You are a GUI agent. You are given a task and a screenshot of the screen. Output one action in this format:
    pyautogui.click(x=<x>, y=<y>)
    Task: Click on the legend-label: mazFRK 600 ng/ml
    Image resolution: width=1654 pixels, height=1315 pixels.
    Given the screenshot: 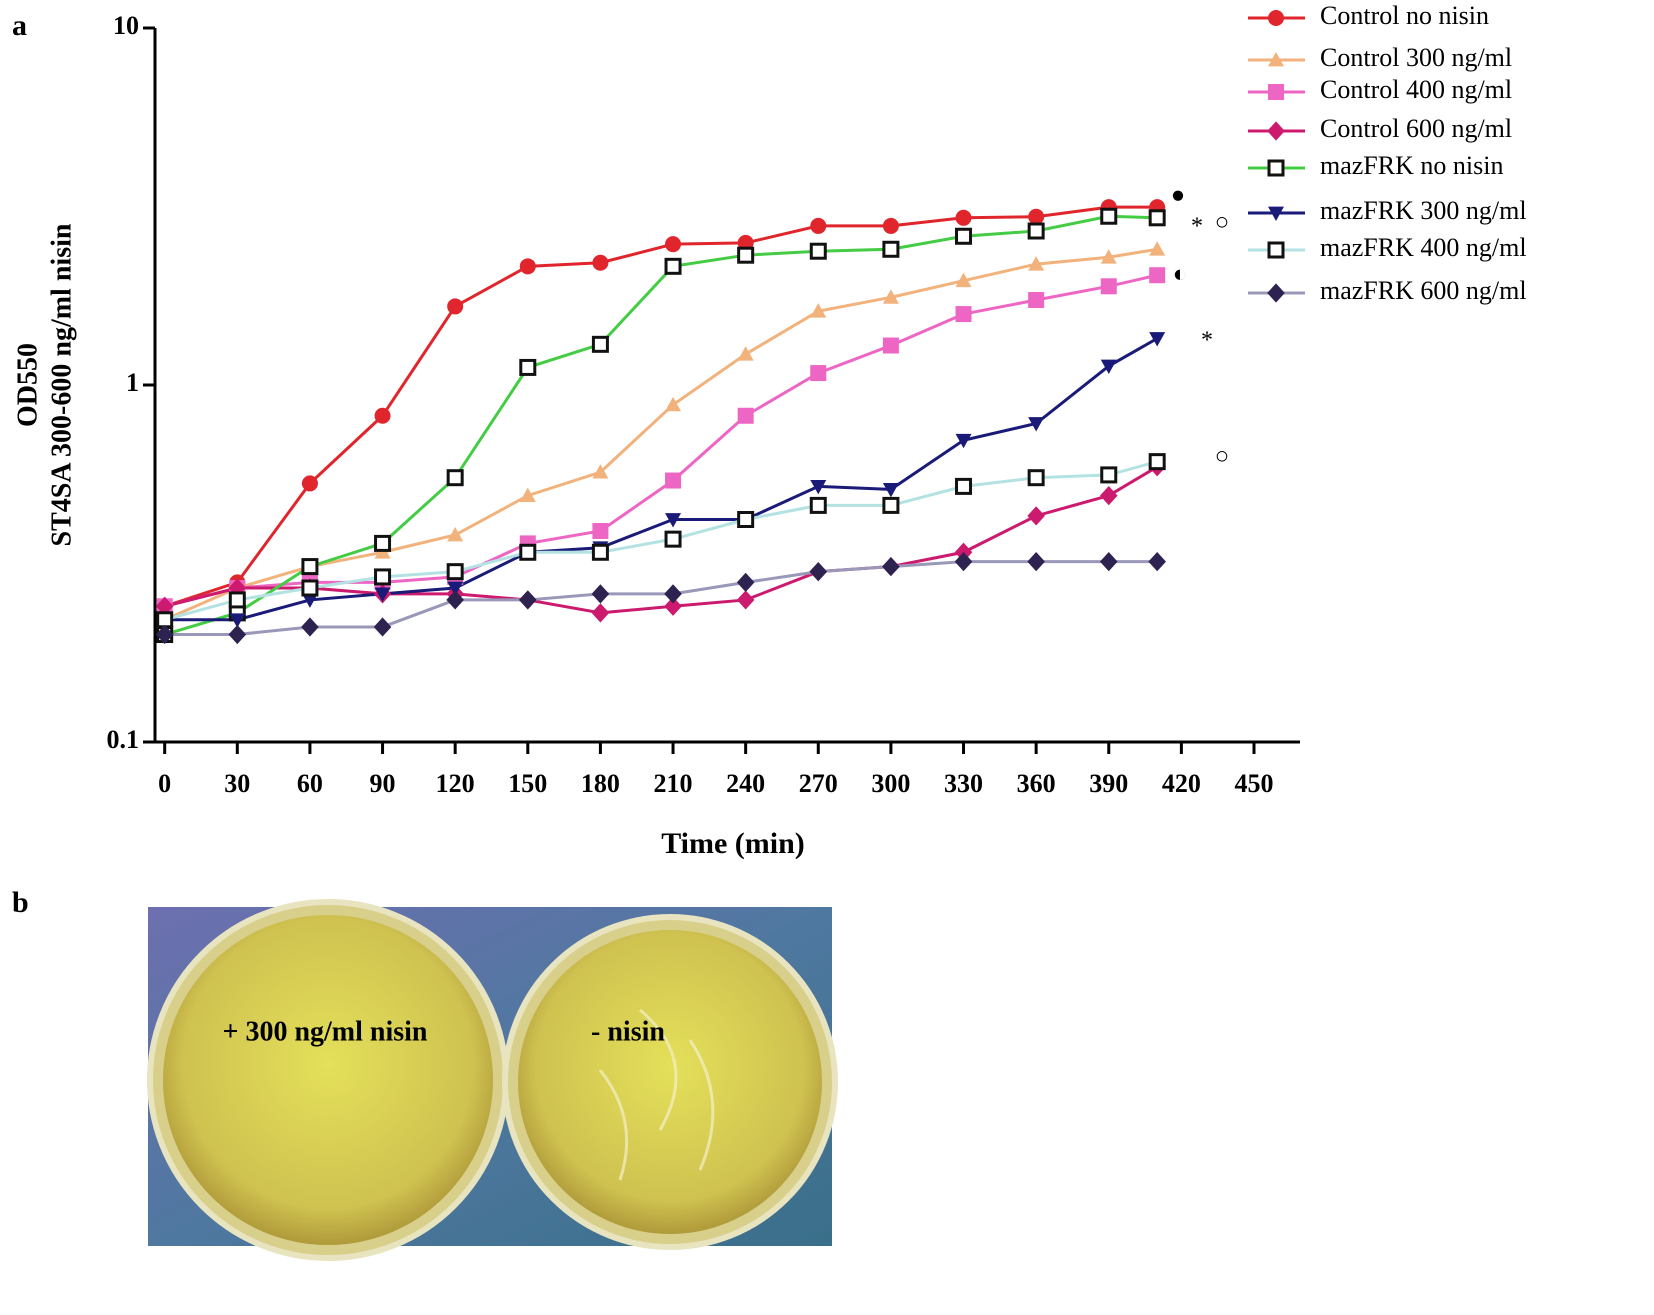 What is the action you would take?
    pyautogui.click(x=1423, y=290)
    